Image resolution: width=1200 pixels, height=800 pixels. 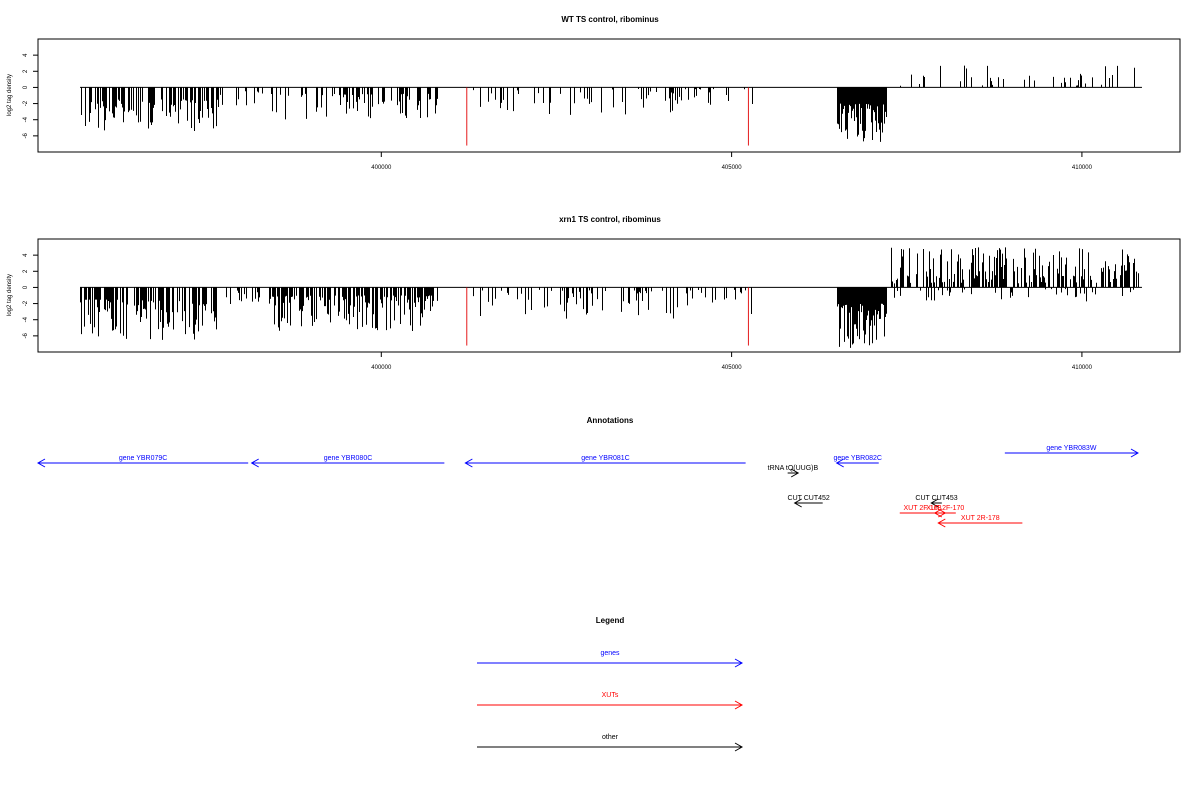 What do you see at coordinates (610, 737) in the screenshot?
I see `legend-label: other` at bounding box center [610, 737].